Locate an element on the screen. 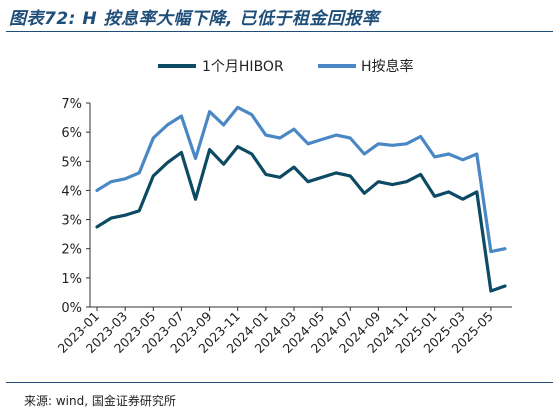 The height and width of the screenshot is (416, 559). y-tick-label: 3% is located at coordinates (71, 221).